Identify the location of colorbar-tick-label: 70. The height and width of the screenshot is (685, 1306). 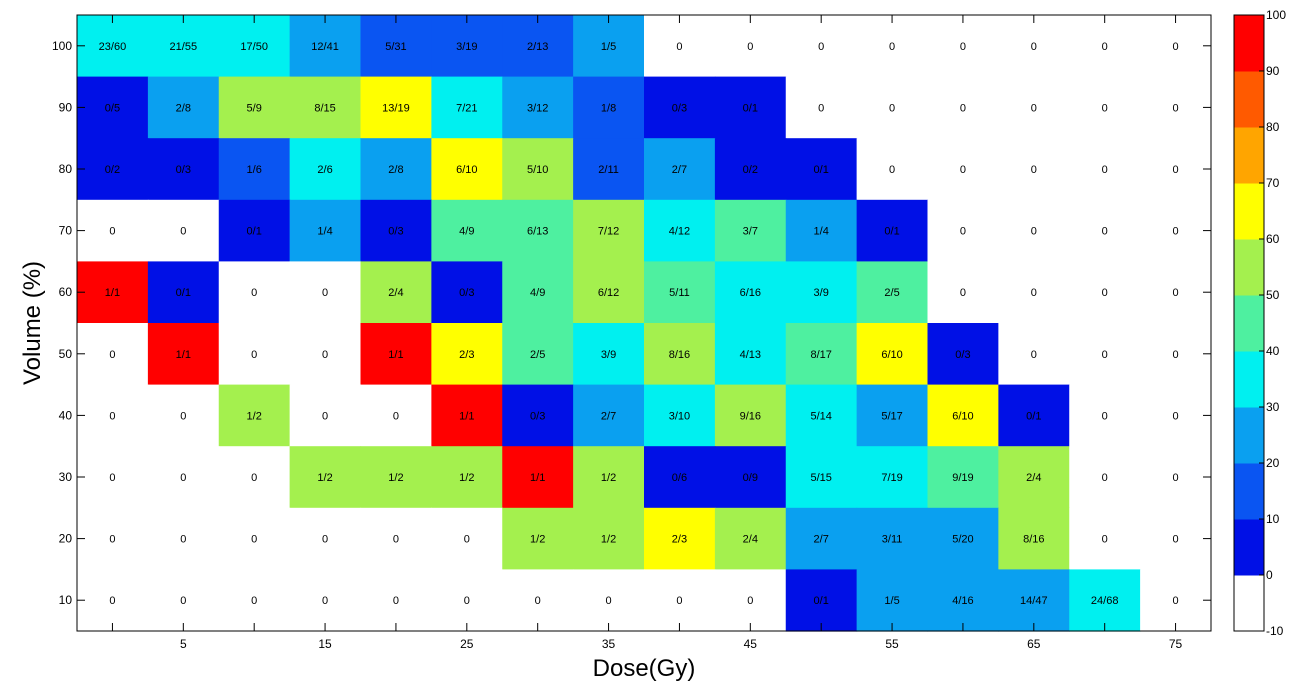
(1273, 183).